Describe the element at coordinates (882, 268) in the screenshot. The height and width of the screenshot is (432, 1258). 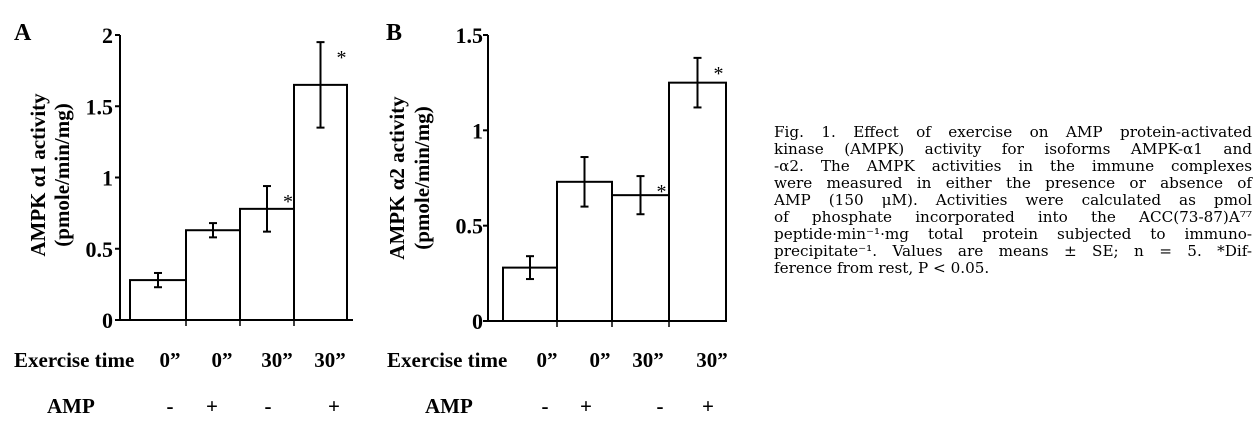
I see `caption-line-9: ference from rest, P < 0.05.` at that location.